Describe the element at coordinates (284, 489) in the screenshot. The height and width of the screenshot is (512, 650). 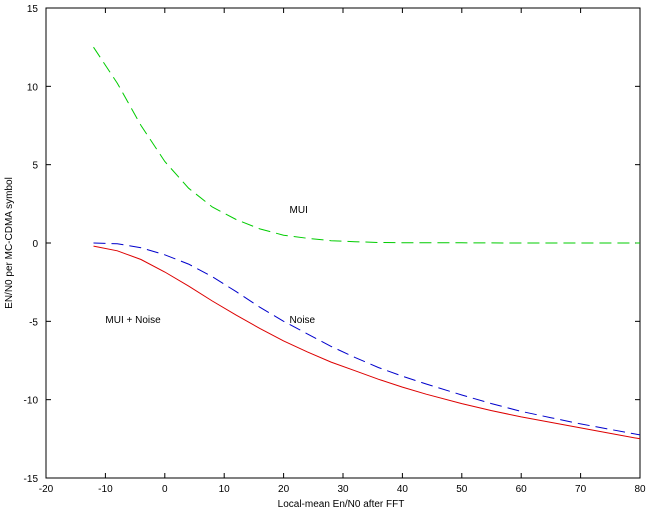
I see `x-tick-label: 20` at that location.